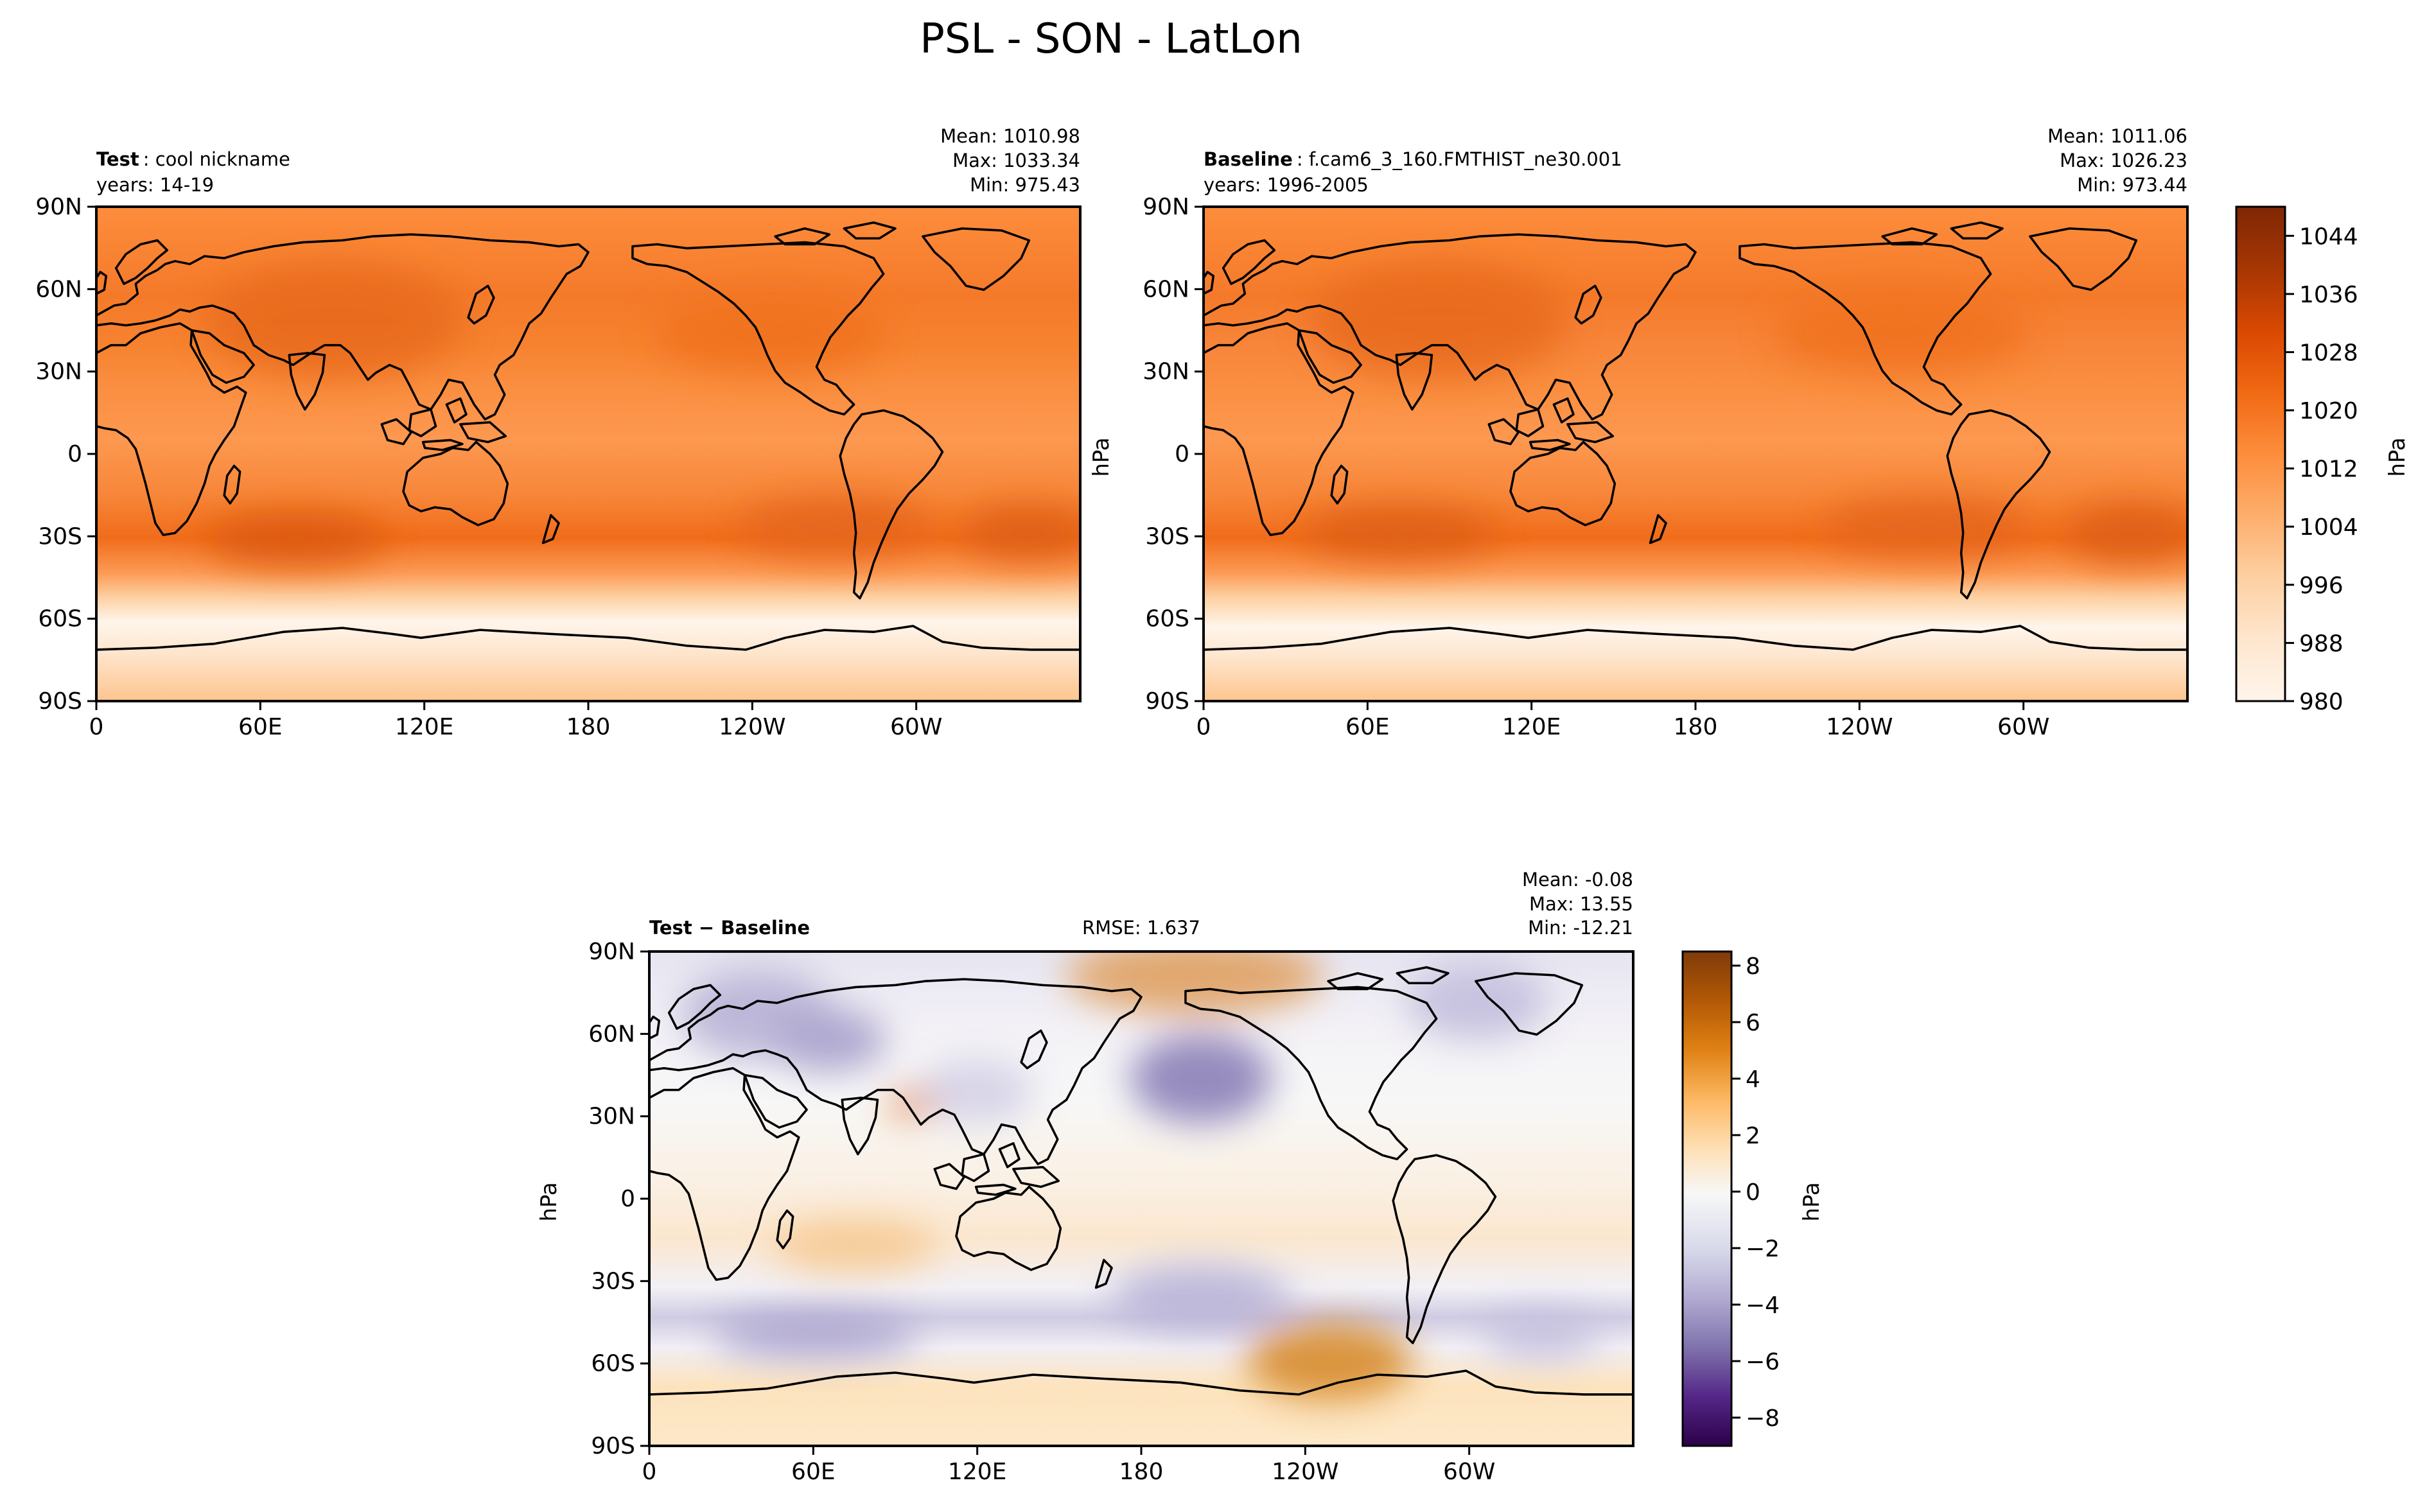 The image size is (2427, 1512). Describe the element at coordinates (1581, 928) in the screenshot. I see `diff-stat-min: Min: -12.21` at that location.